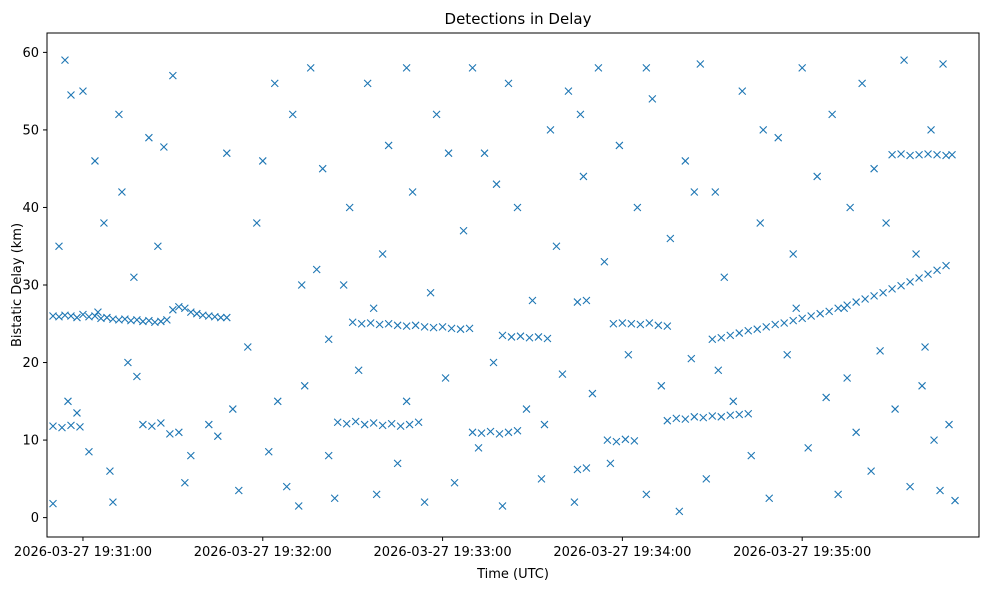  I want to click on y-axis-ticks: 0 10 20 30 40 50 60, so click(34, 286).